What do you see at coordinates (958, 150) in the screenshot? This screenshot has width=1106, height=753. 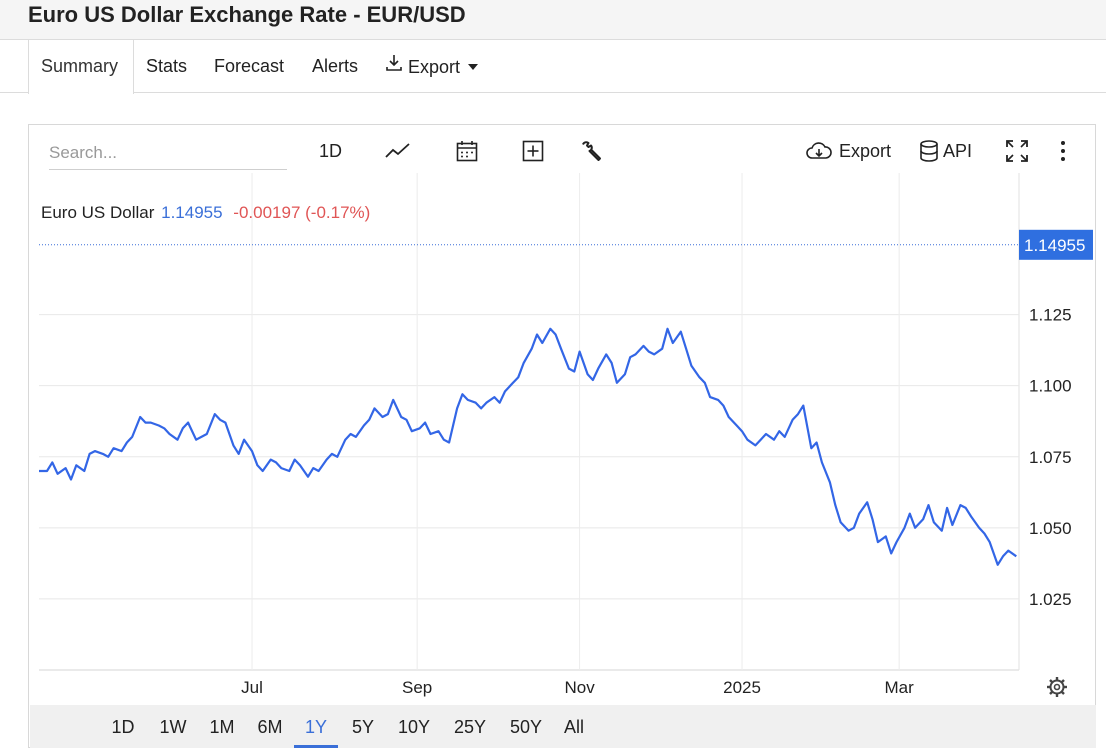 I see `api-label: API` at bounding box center [958, 150].